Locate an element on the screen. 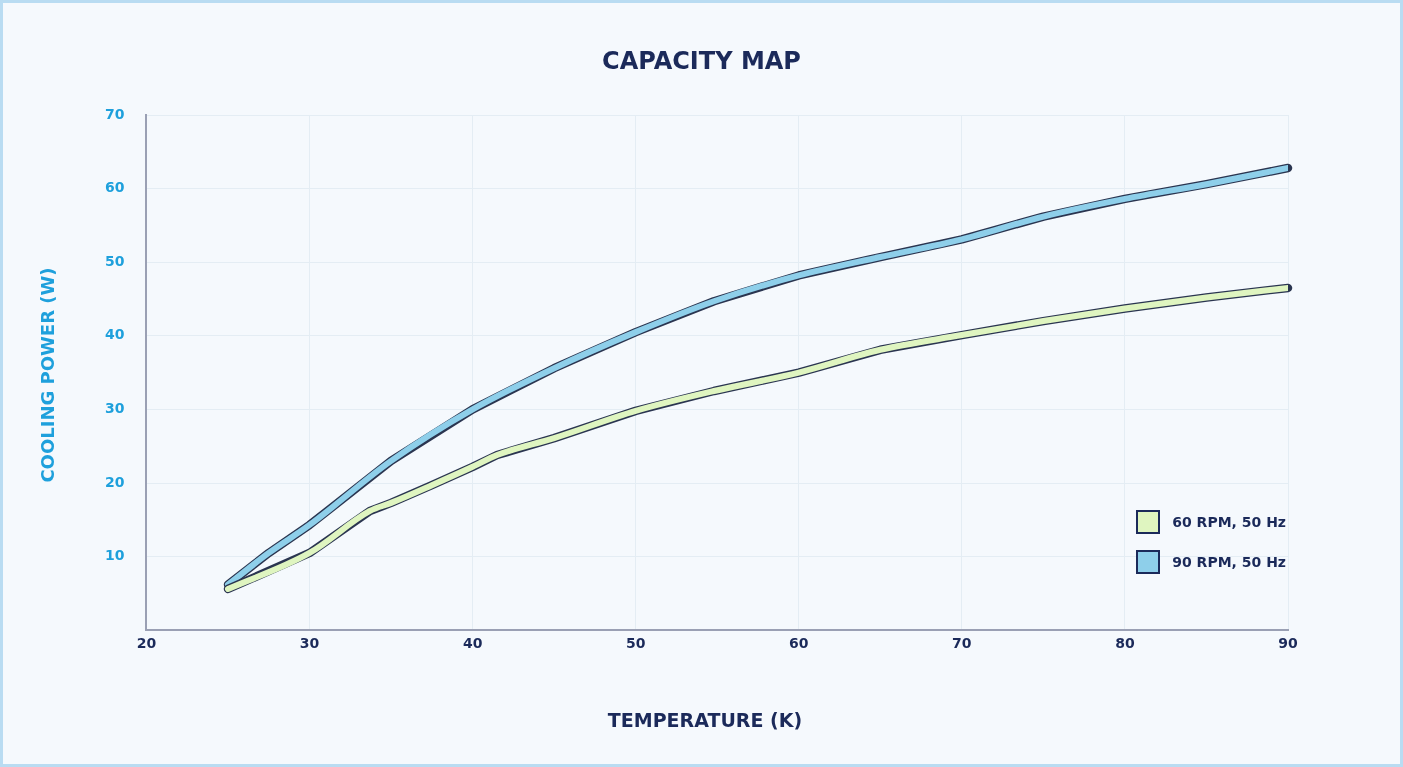 The height and width of the screenshot is (767, 1403). x-tick-label: 20 is located at coordinates (146, 643).